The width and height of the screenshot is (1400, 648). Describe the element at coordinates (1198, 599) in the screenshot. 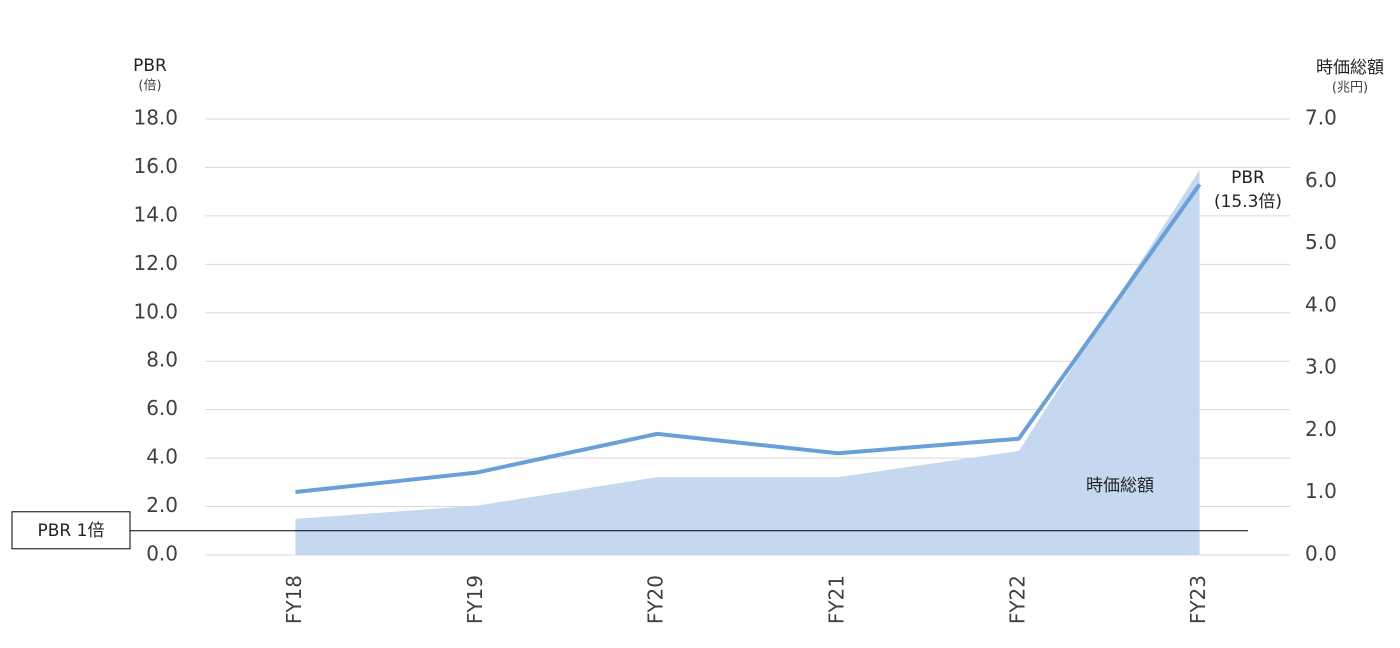

I see `x-tick-label: FY23` at that location.